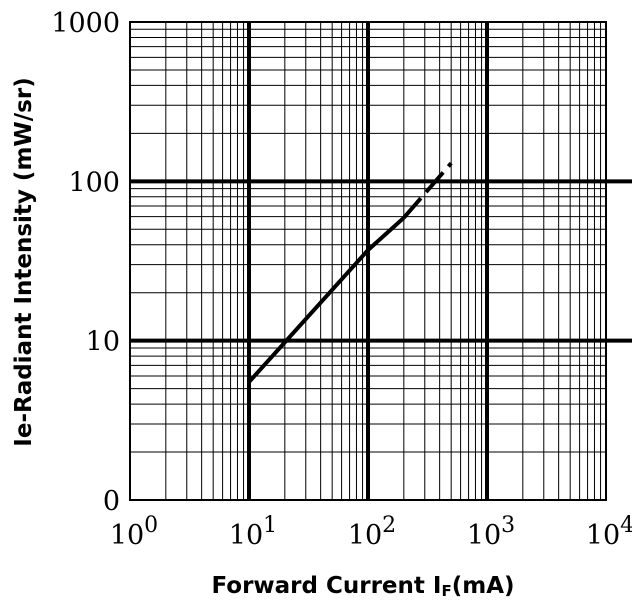 The width and height of the screenshot is (632, 605). I want to click on x-tick-label: 10², so click(372, 532).